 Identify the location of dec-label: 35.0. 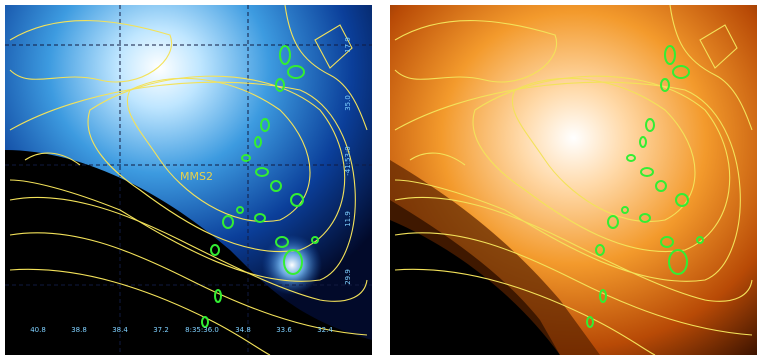
(348, 103).